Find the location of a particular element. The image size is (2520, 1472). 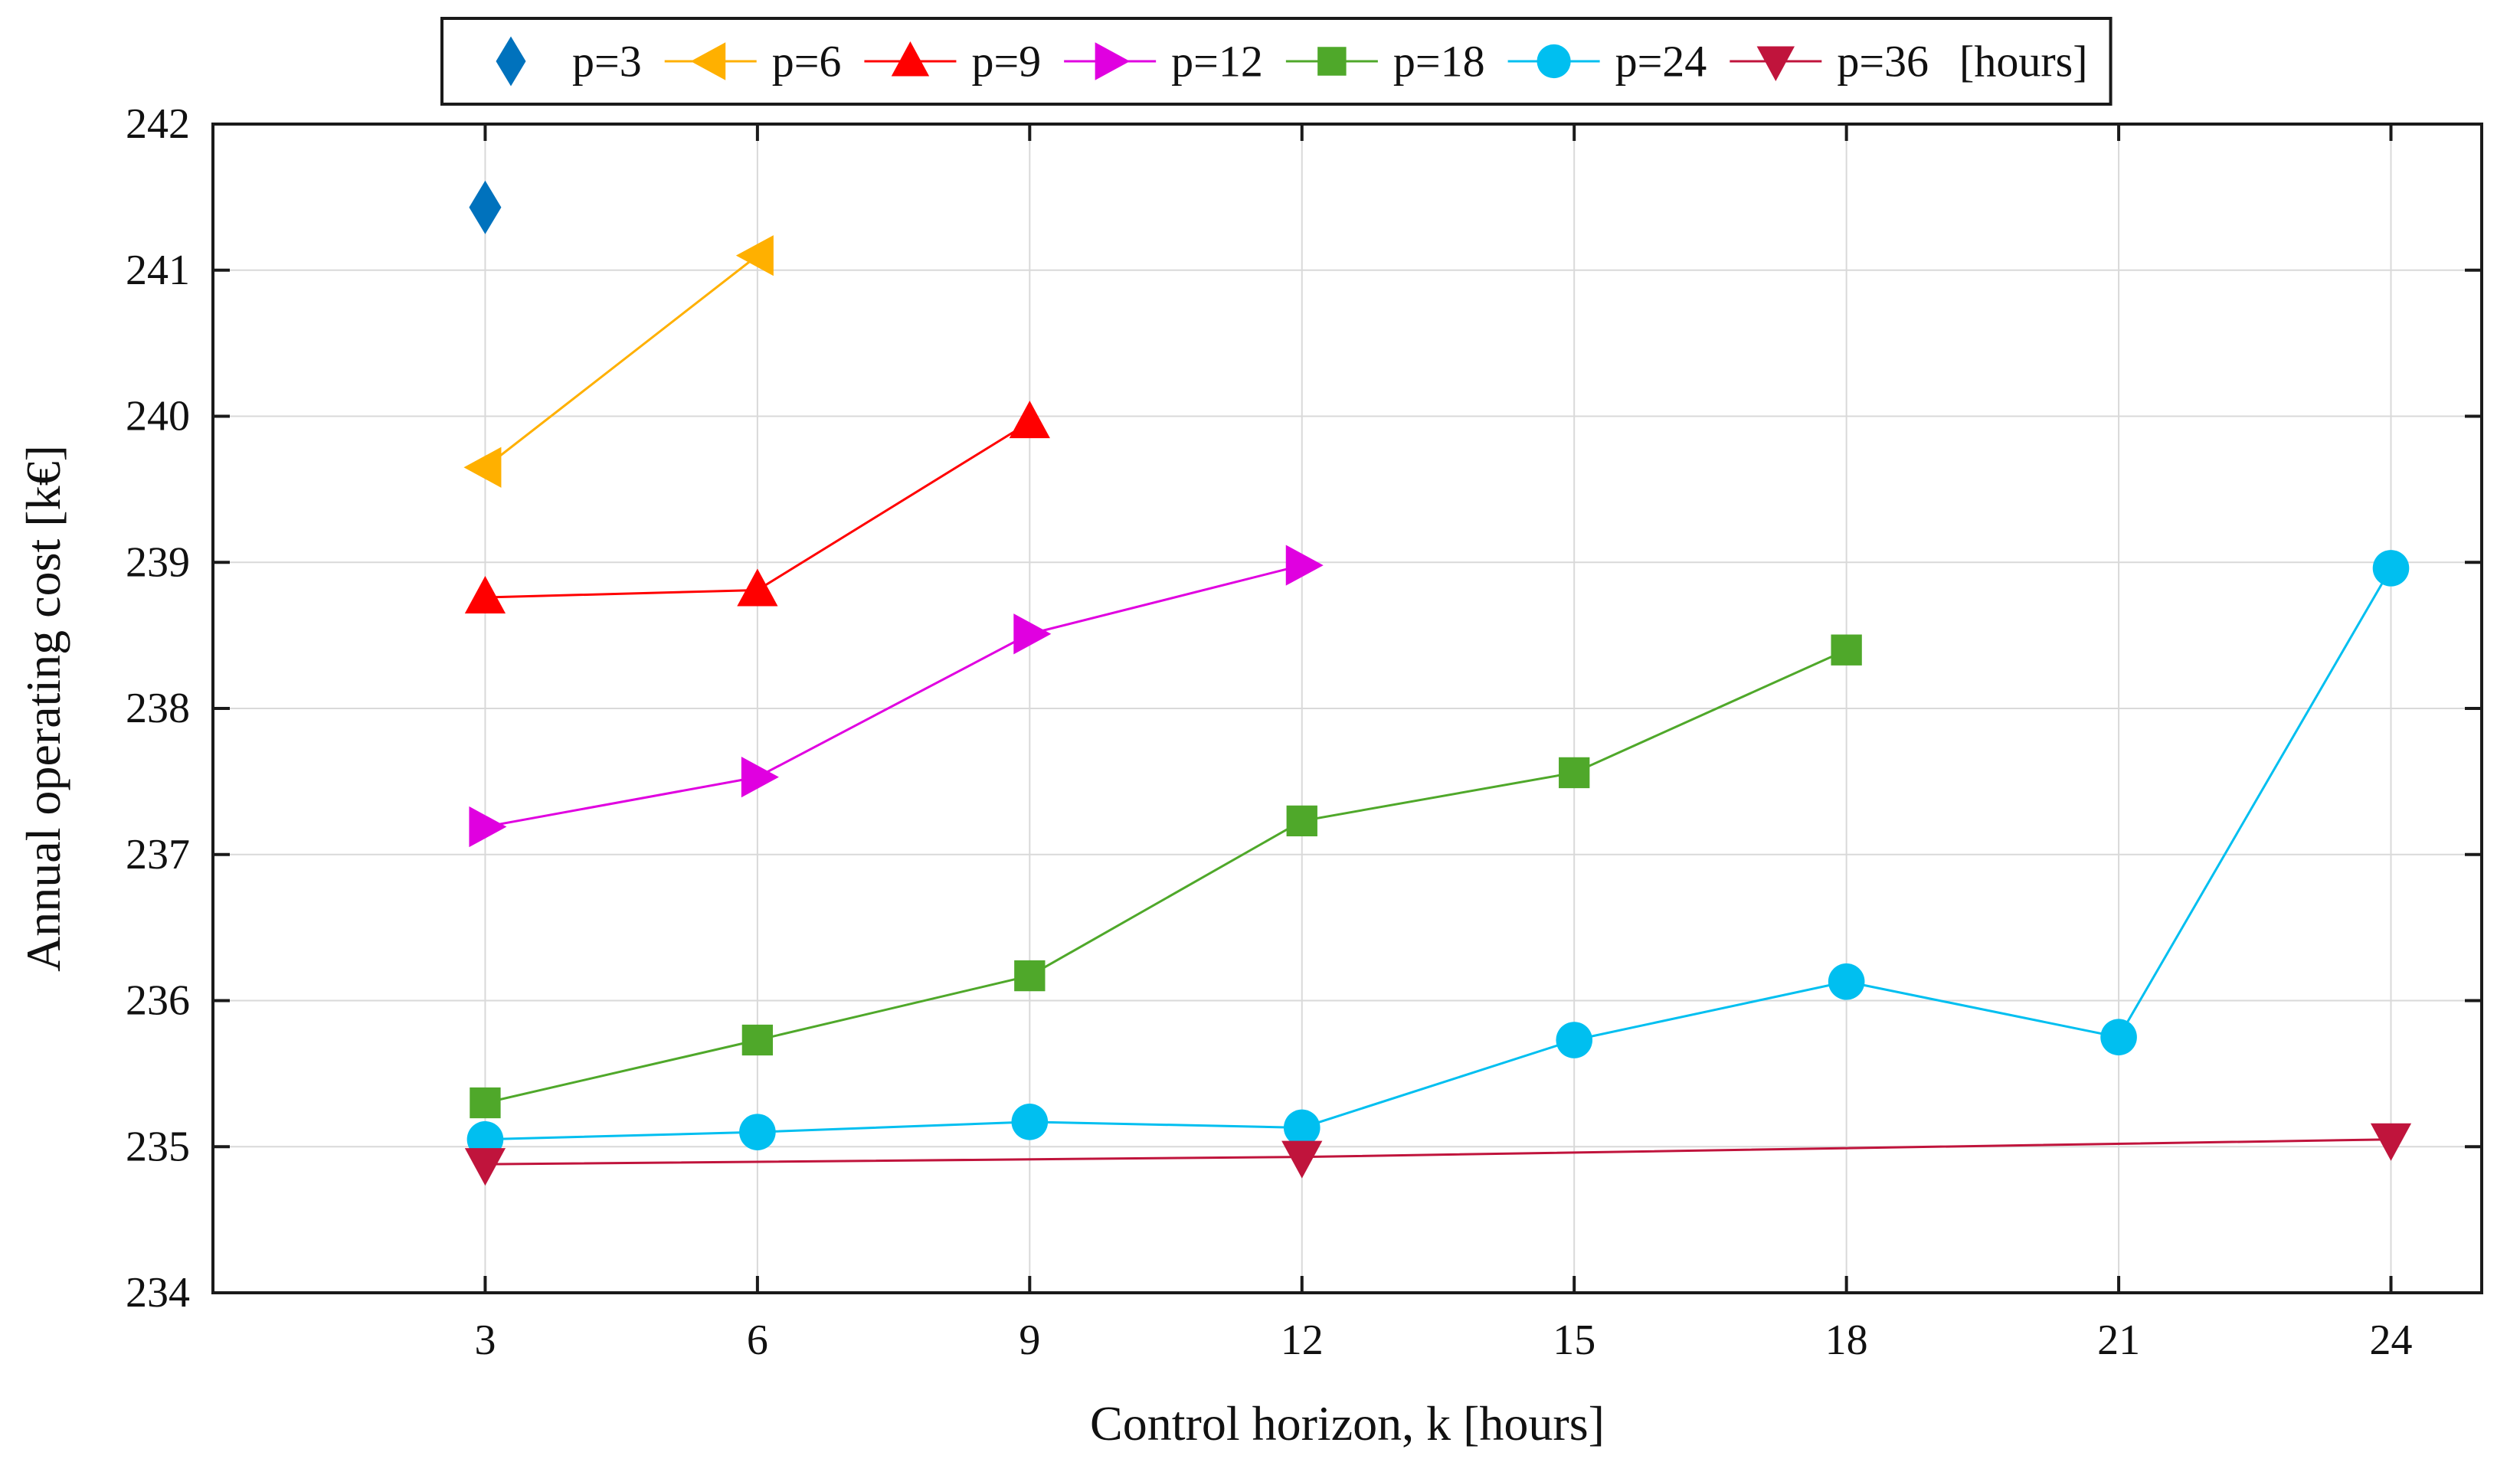

legend-label-p-9: p=9 is located at coordinates (1006, 62).